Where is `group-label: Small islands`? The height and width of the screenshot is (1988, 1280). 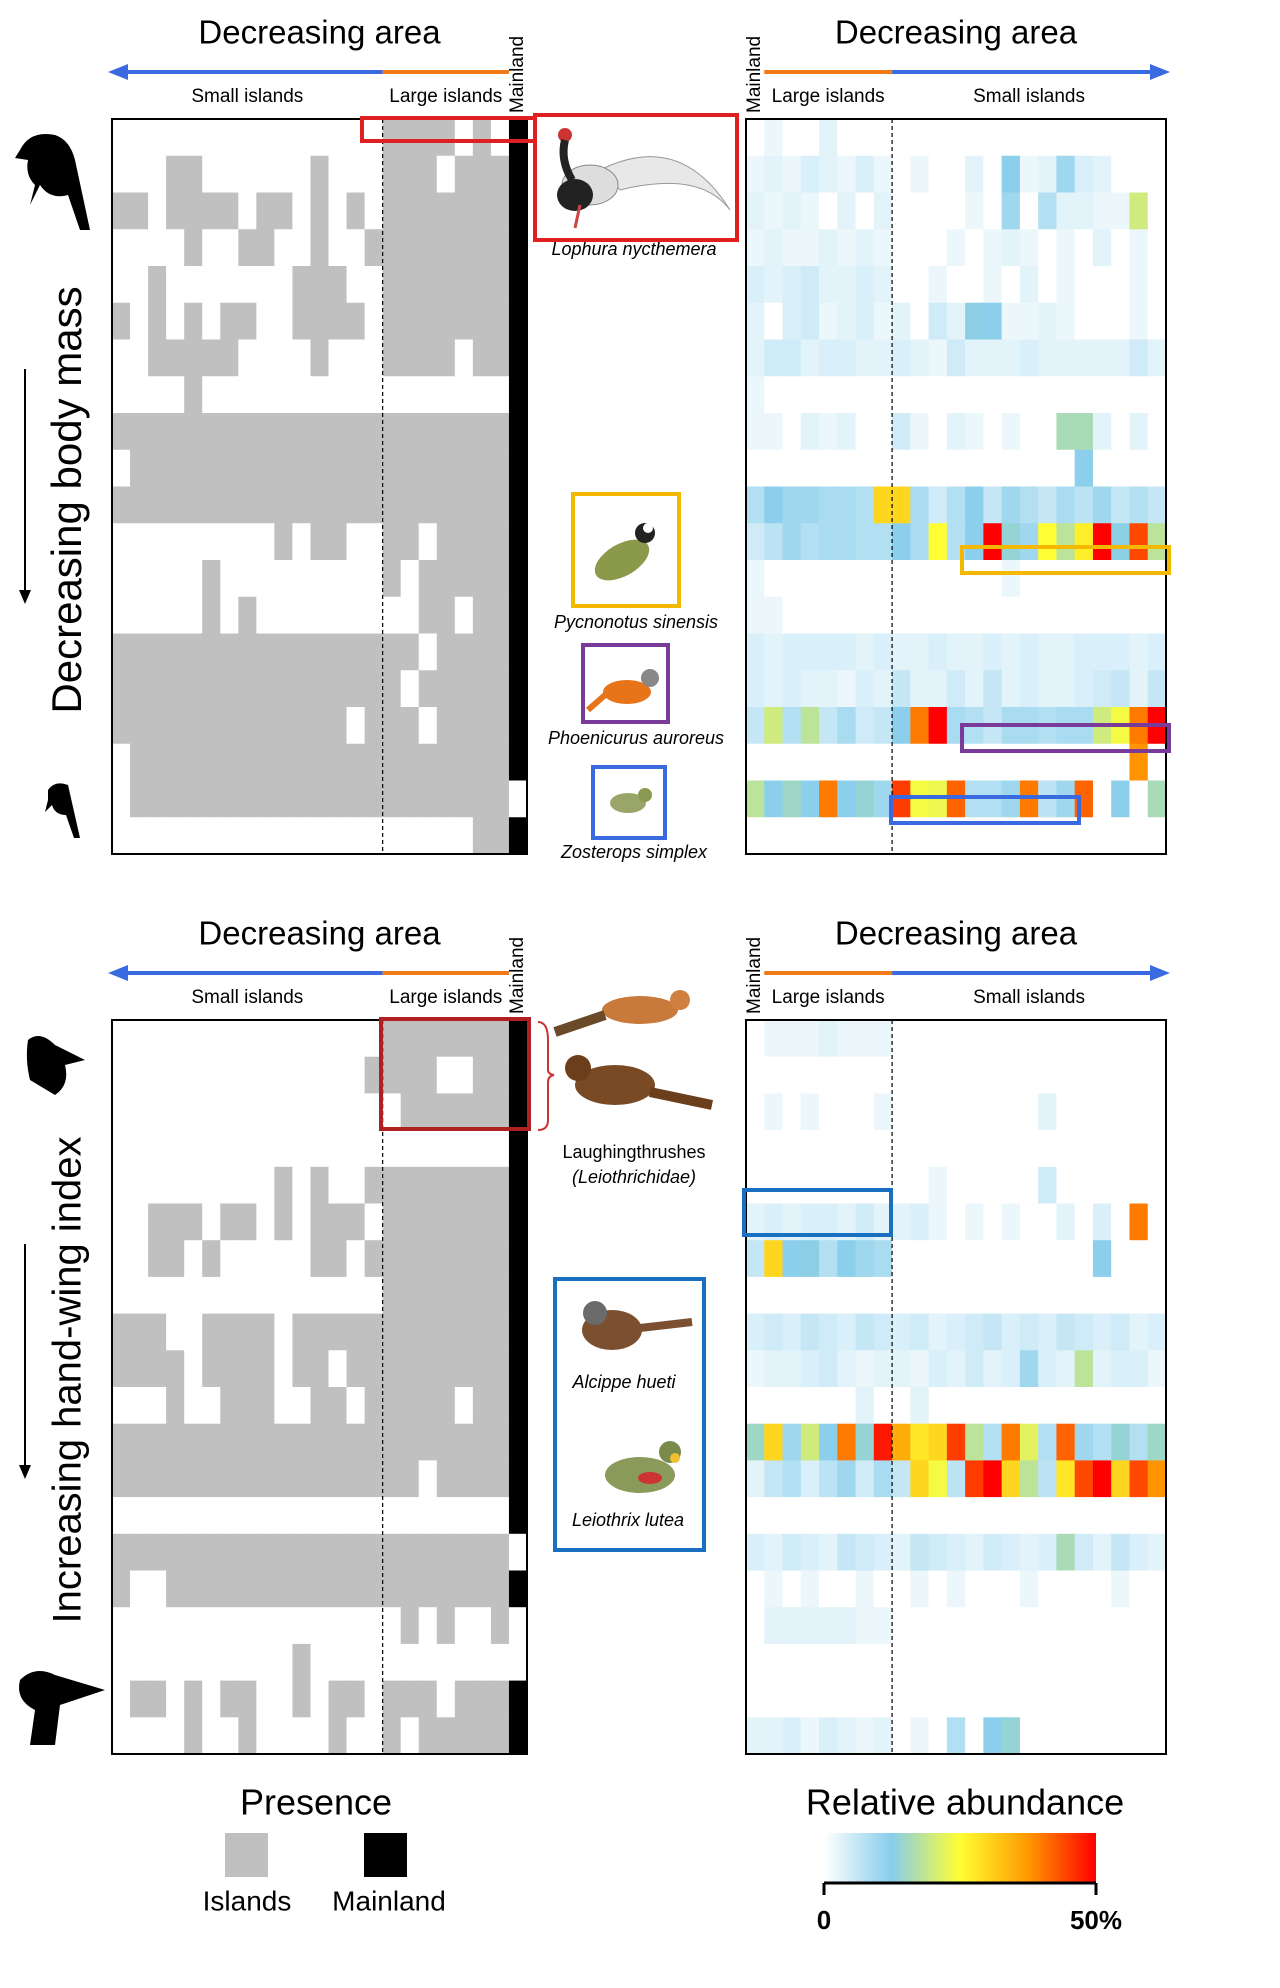
group-label: Small islands is located at coordinates (1029, 997).